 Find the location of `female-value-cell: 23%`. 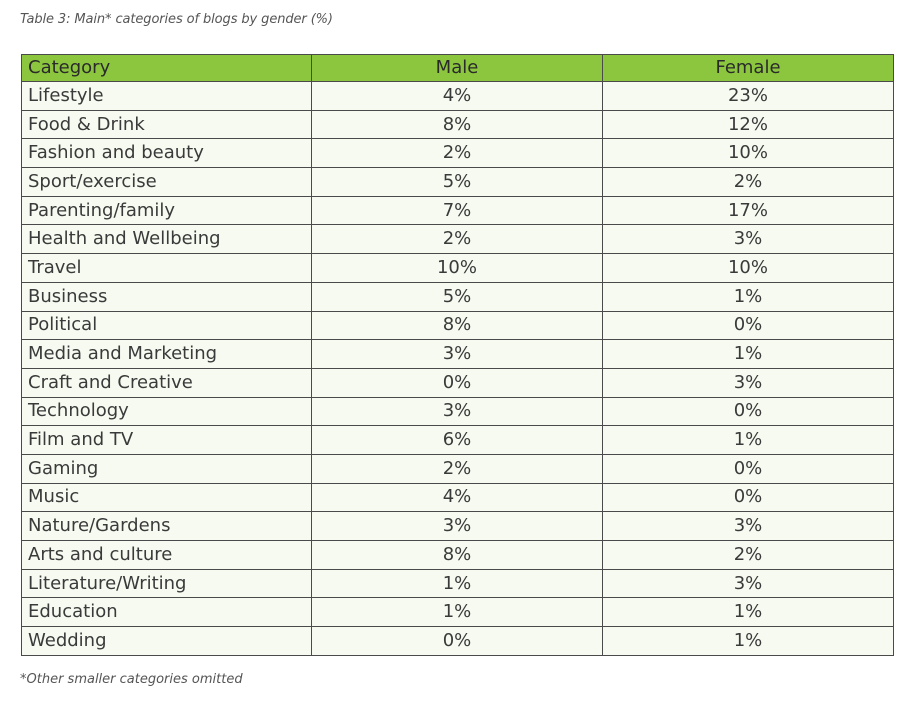

female-value-cell: 23% is located at coordinates (748, 96).